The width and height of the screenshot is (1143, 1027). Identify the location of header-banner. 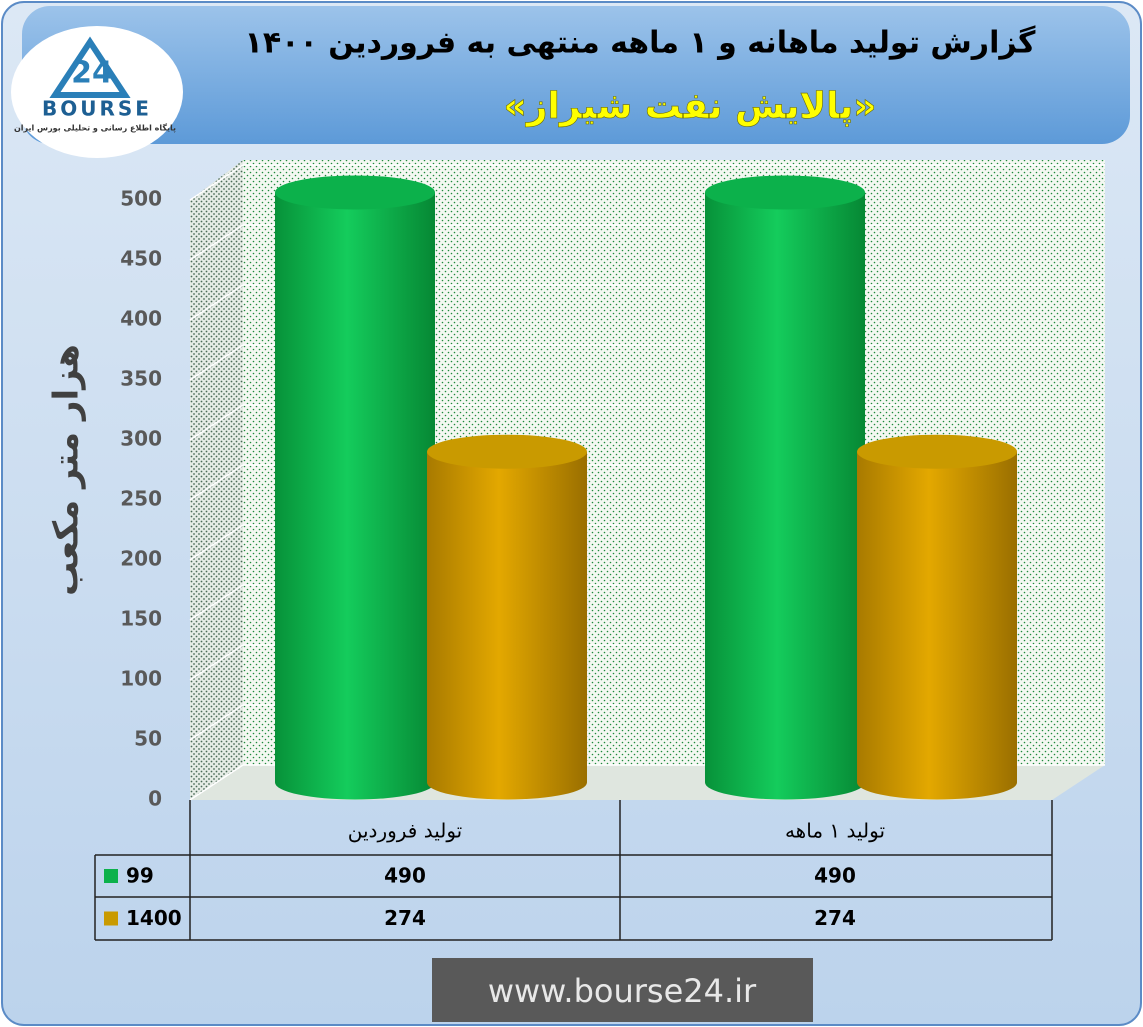
(576, 75).